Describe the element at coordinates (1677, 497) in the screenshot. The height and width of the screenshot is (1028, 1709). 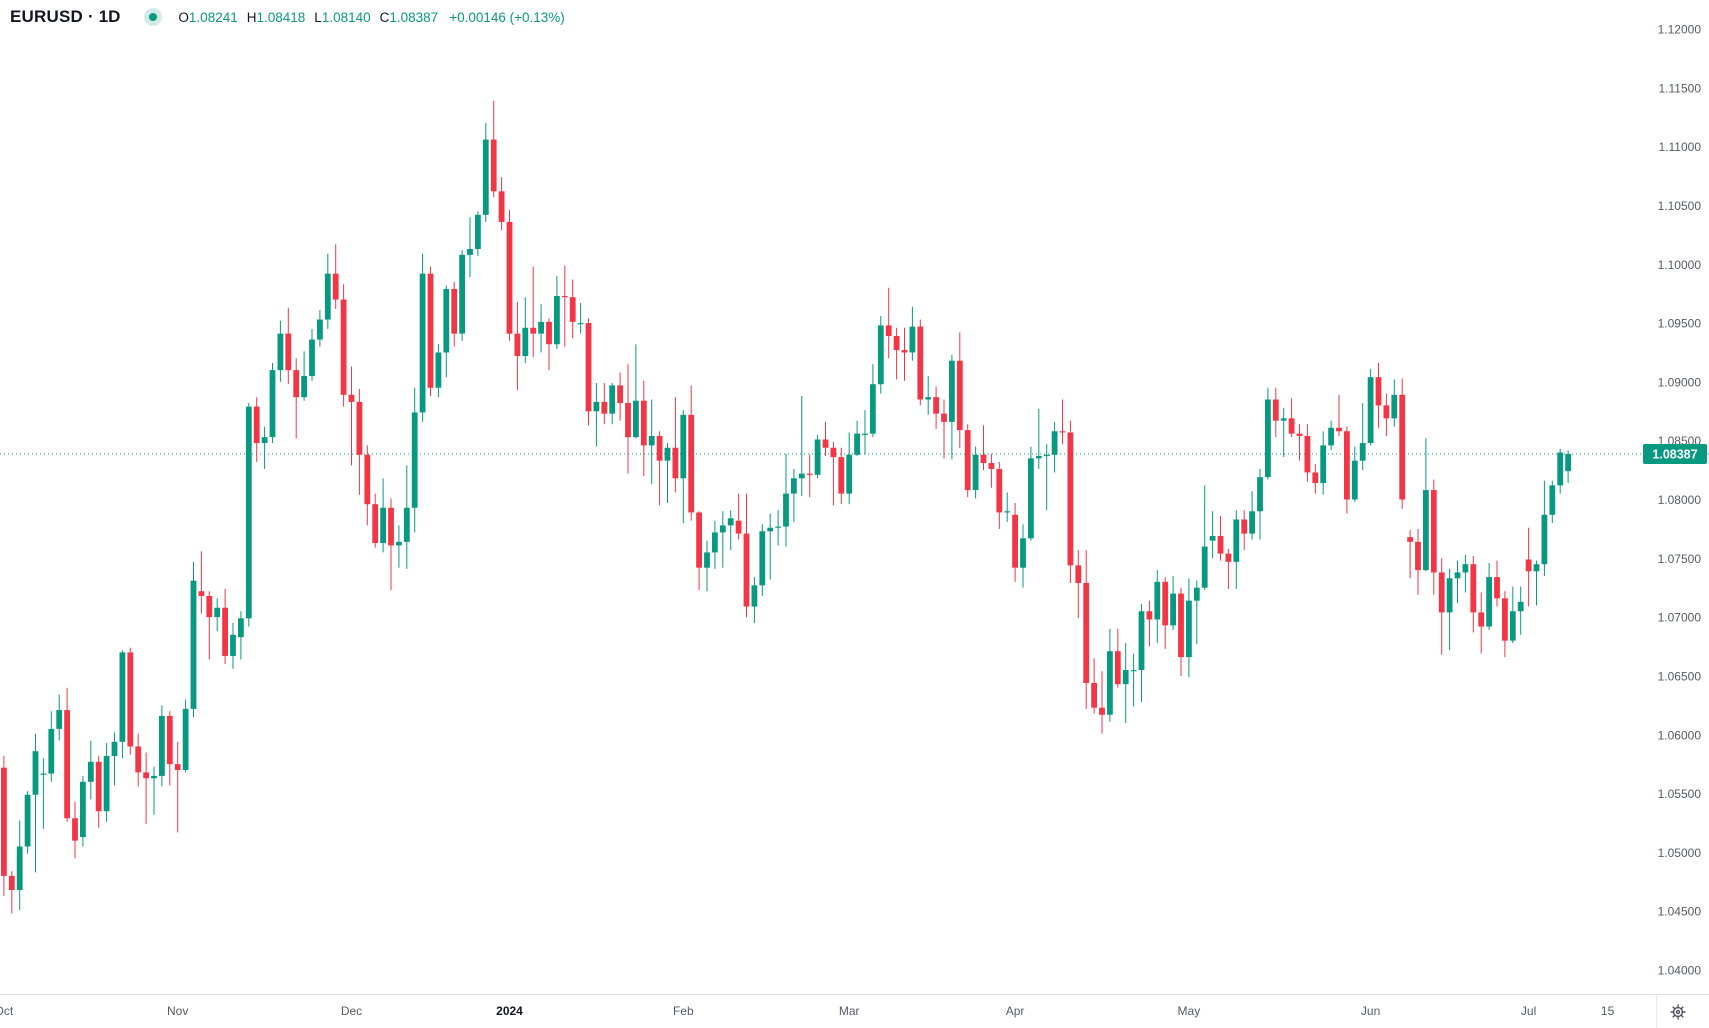
I see `price-axis` at that location.